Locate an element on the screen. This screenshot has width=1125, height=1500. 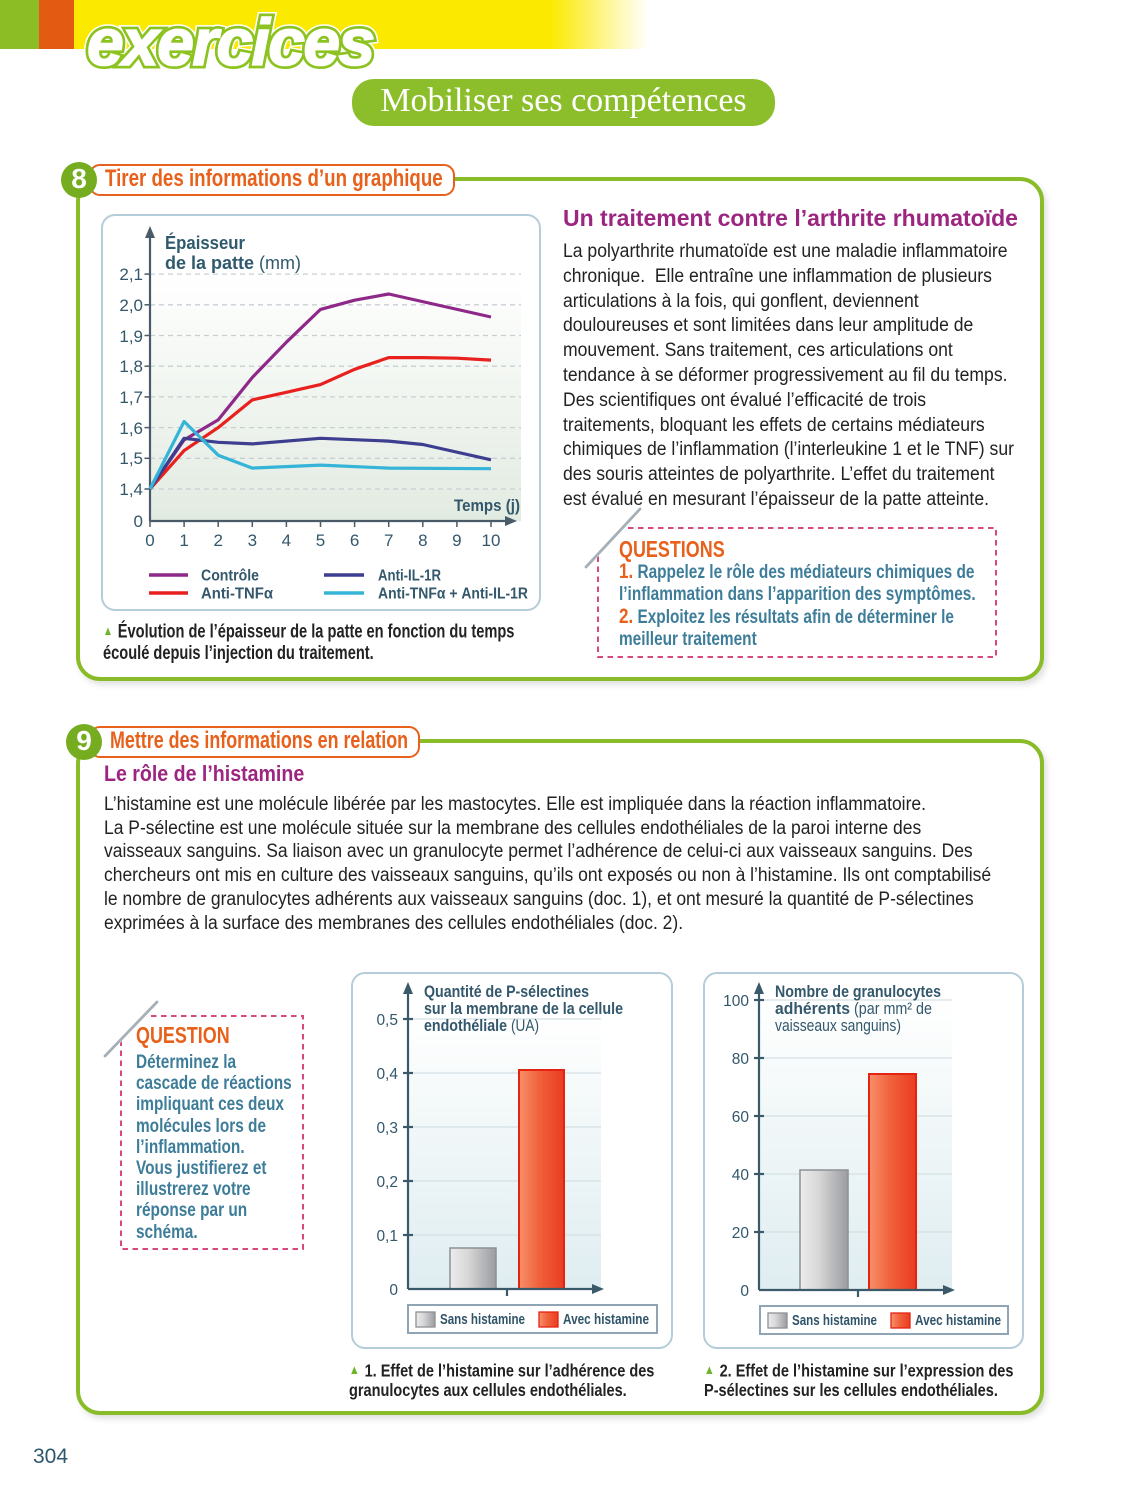
svg-text: vaisseaux sanguins) is located at coordinates (838, 1026).